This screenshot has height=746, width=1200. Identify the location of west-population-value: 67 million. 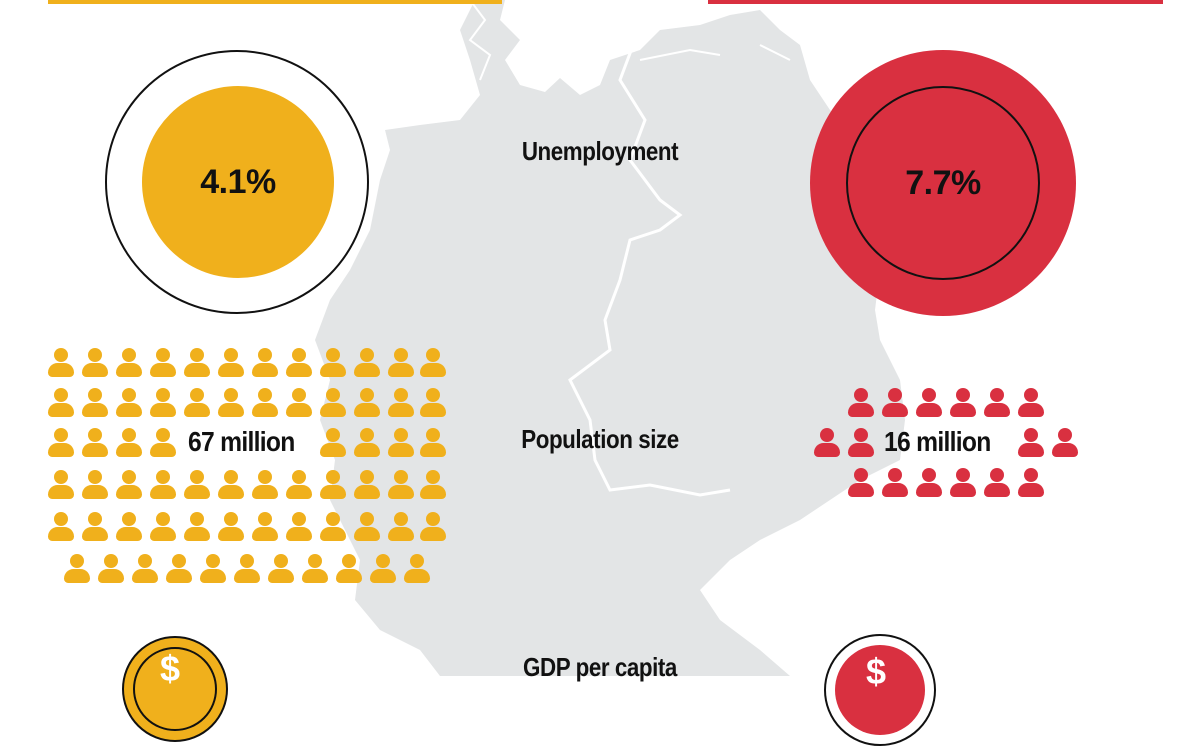
(241, 441).